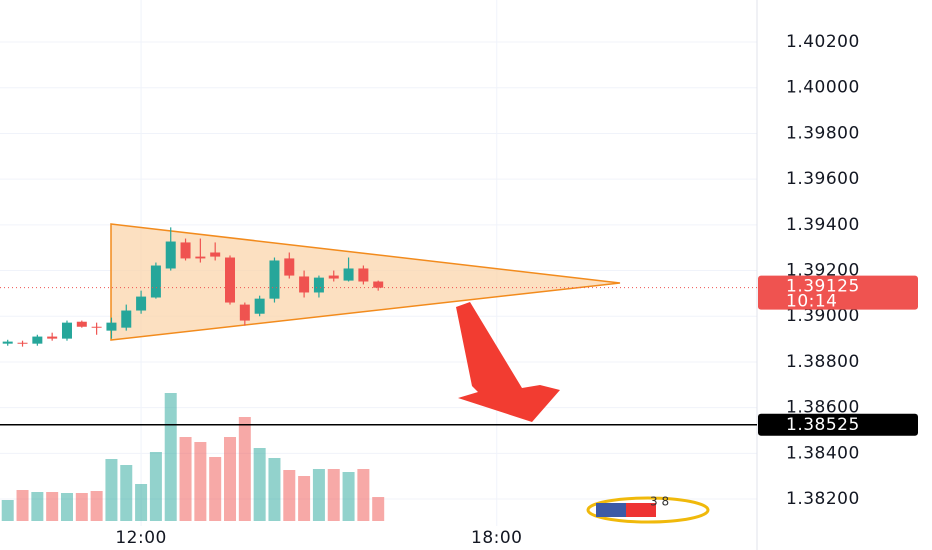 Image resolution: width=932 pixels, height=550 pixels. Describe the element at coordinates (823, 425) in the screenshot. I see `level-label: 1.38525` at that location.